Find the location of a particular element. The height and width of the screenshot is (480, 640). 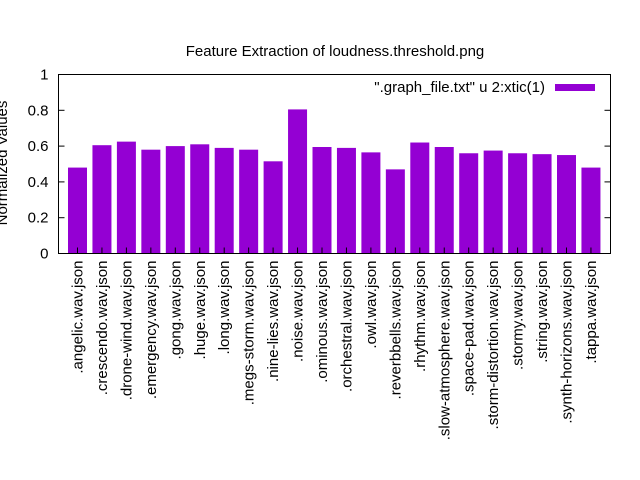

x-tick-label: .synth-horizons.wav.json is located at coordinates (567, 342).